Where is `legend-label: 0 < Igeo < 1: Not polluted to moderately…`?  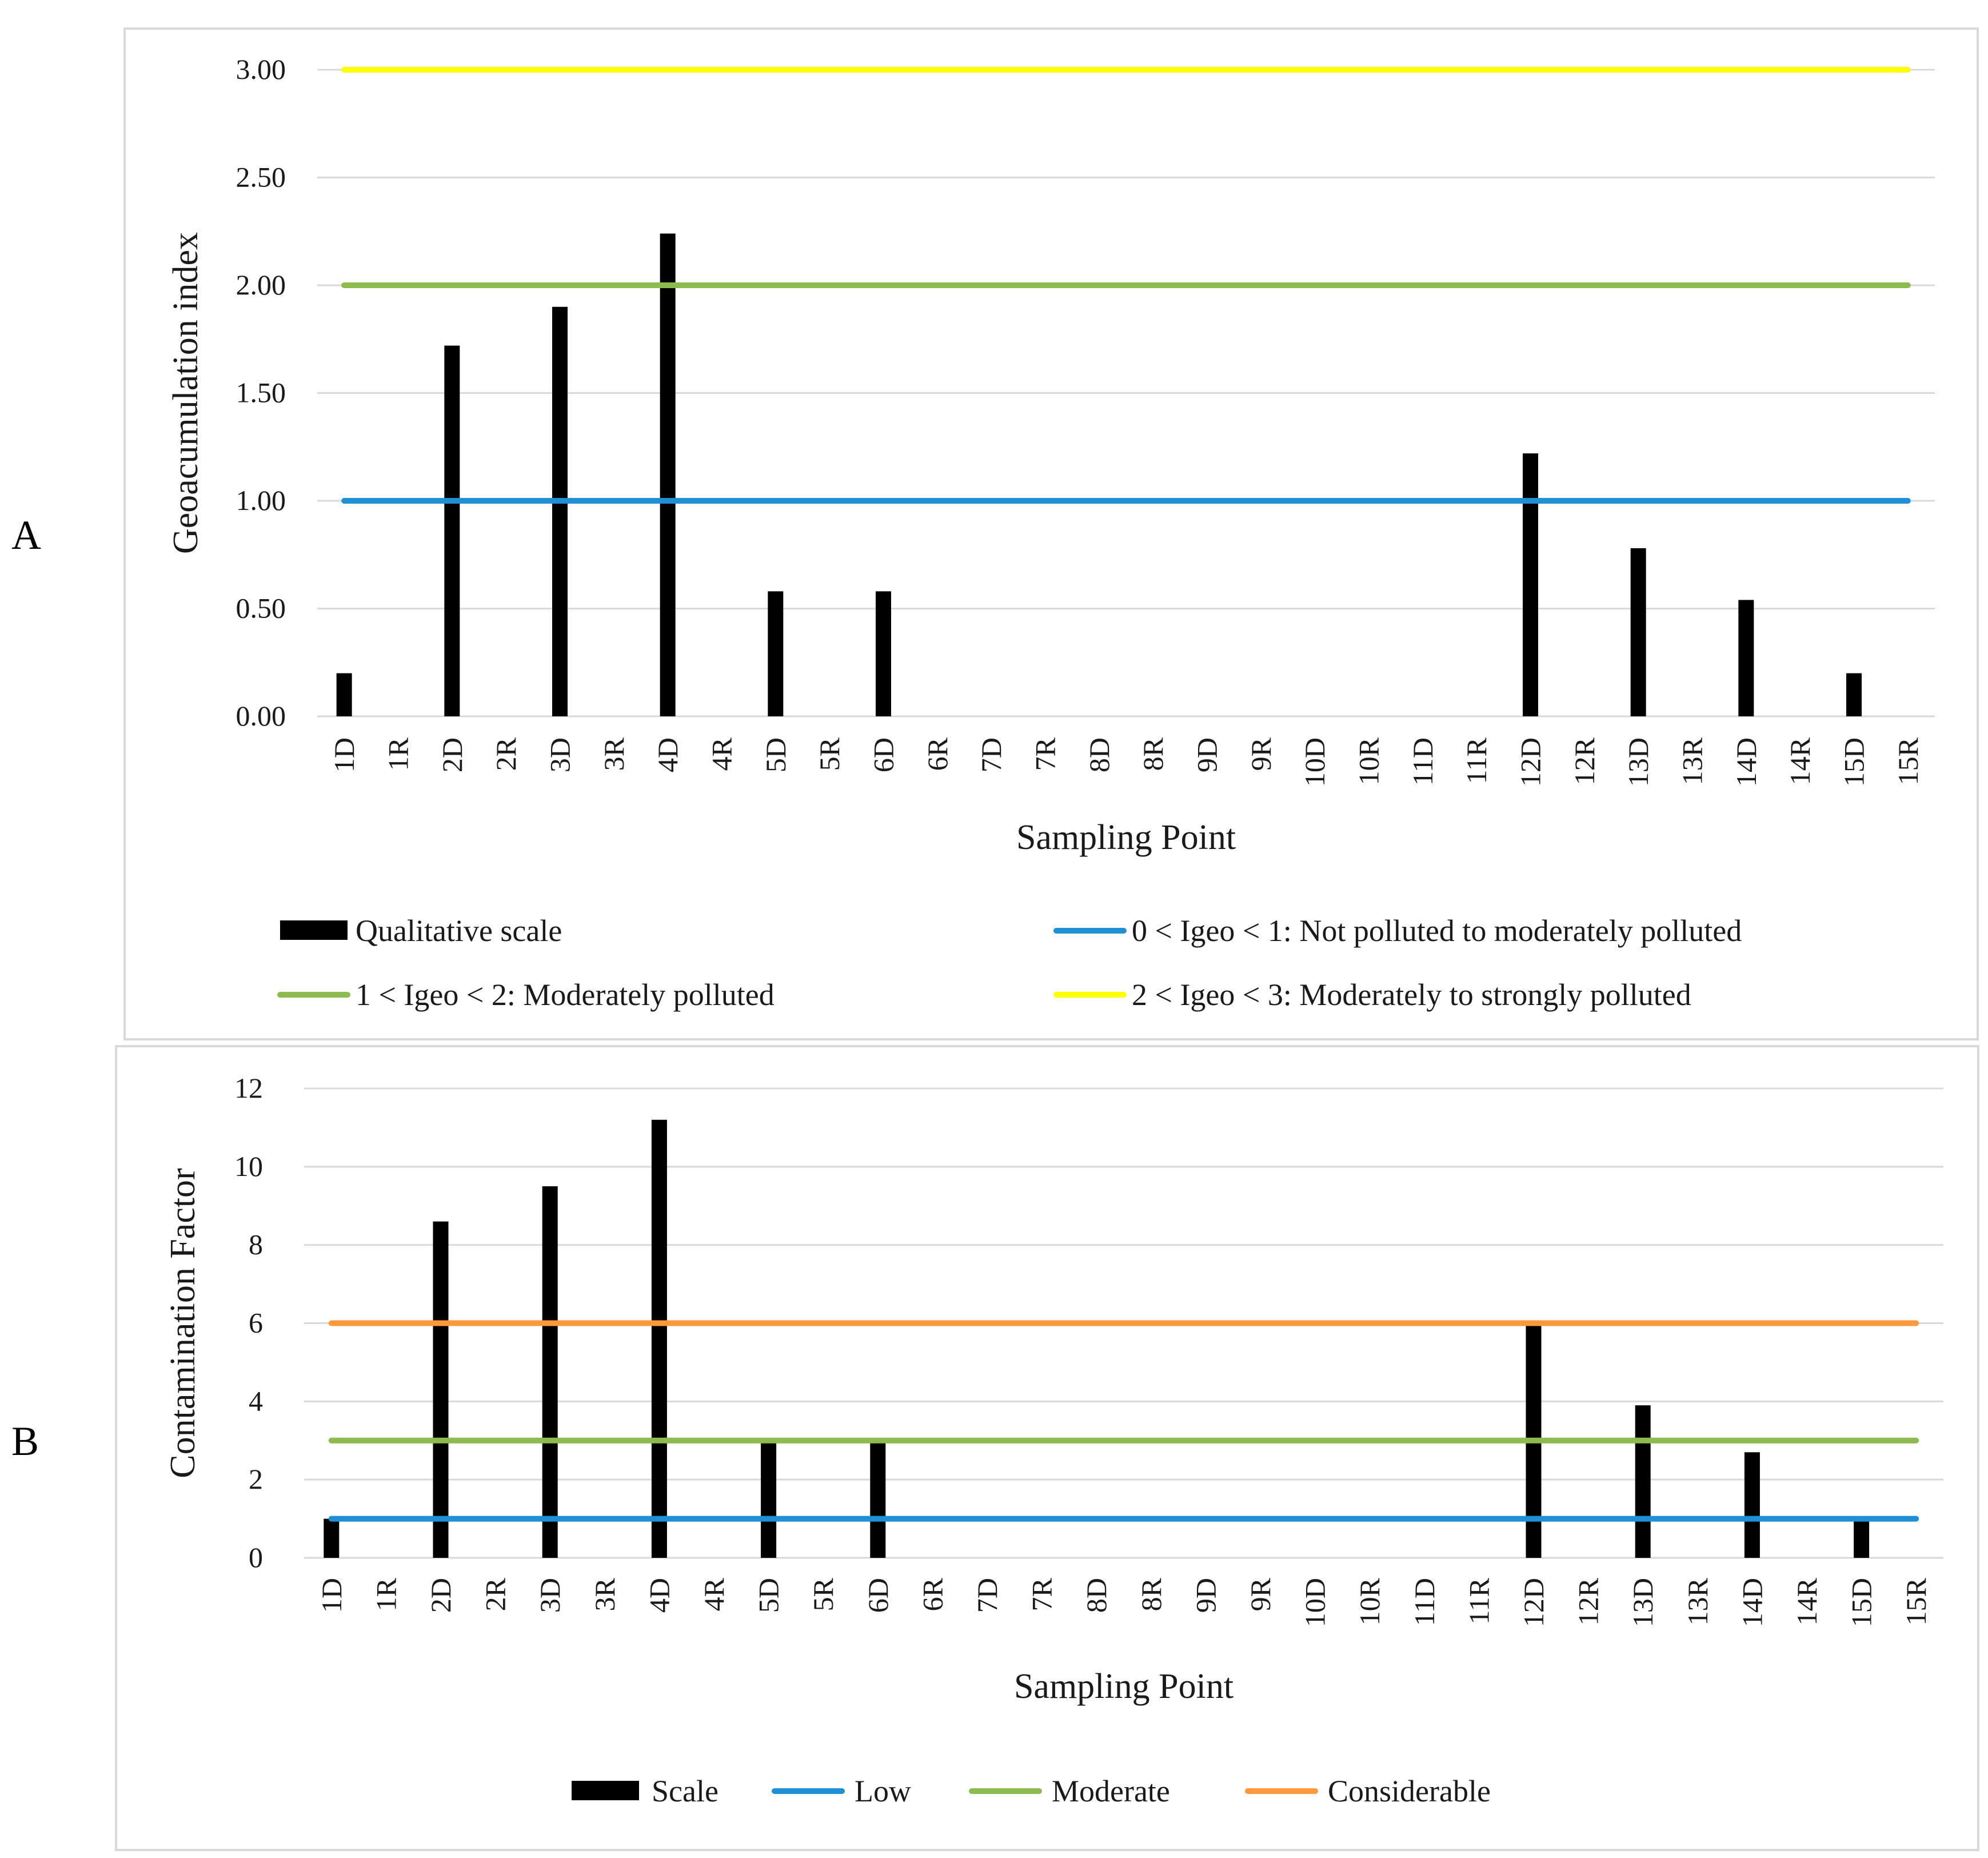 legend-label: 0 < Igeo < 1: Not polluted to moderately… is located at coordinates (1437, 931).